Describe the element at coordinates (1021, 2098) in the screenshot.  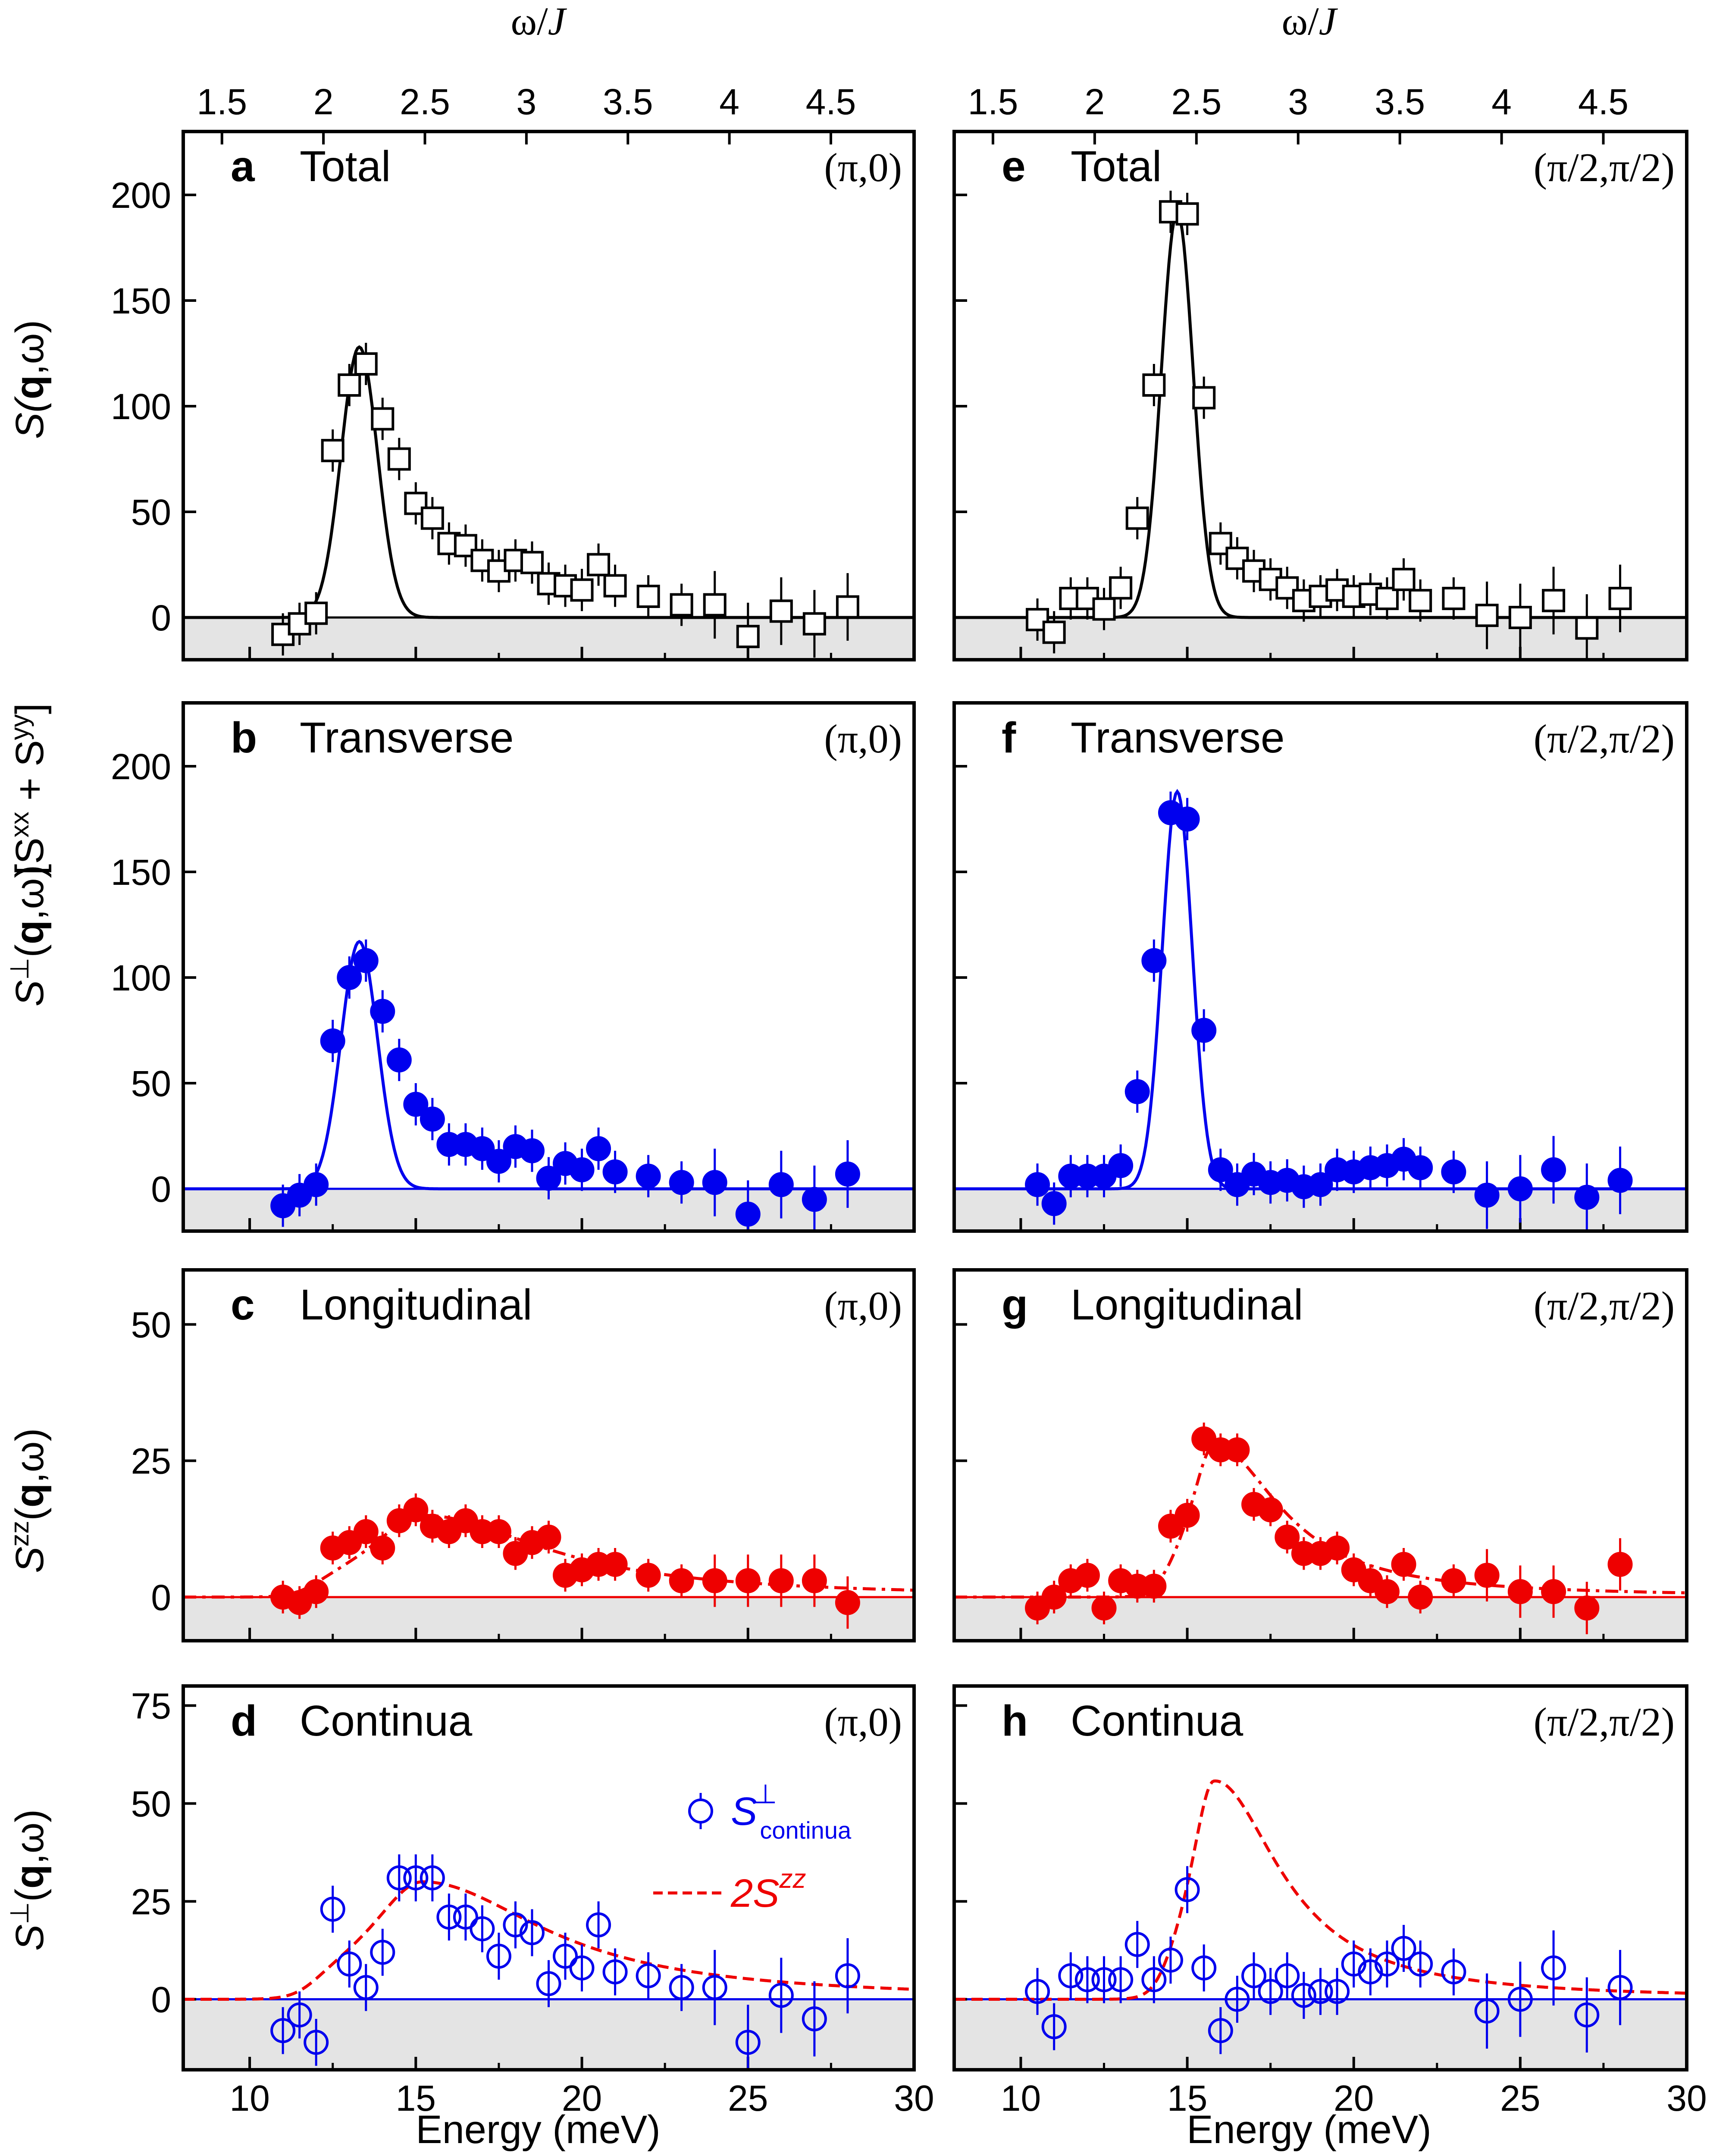
I see `x-tick-label: 10` at that location.